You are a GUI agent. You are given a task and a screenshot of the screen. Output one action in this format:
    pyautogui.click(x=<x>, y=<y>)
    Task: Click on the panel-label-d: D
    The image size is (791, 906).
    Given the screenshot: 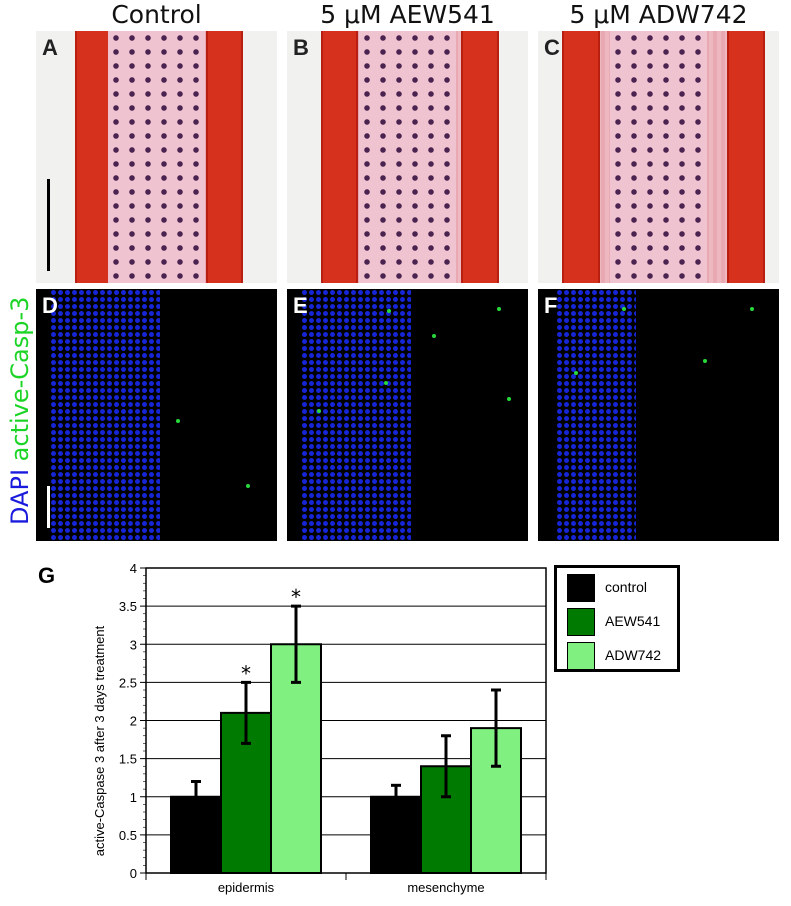 What is the action you would take?
    pyautogui.click(x=50, y=305)
    